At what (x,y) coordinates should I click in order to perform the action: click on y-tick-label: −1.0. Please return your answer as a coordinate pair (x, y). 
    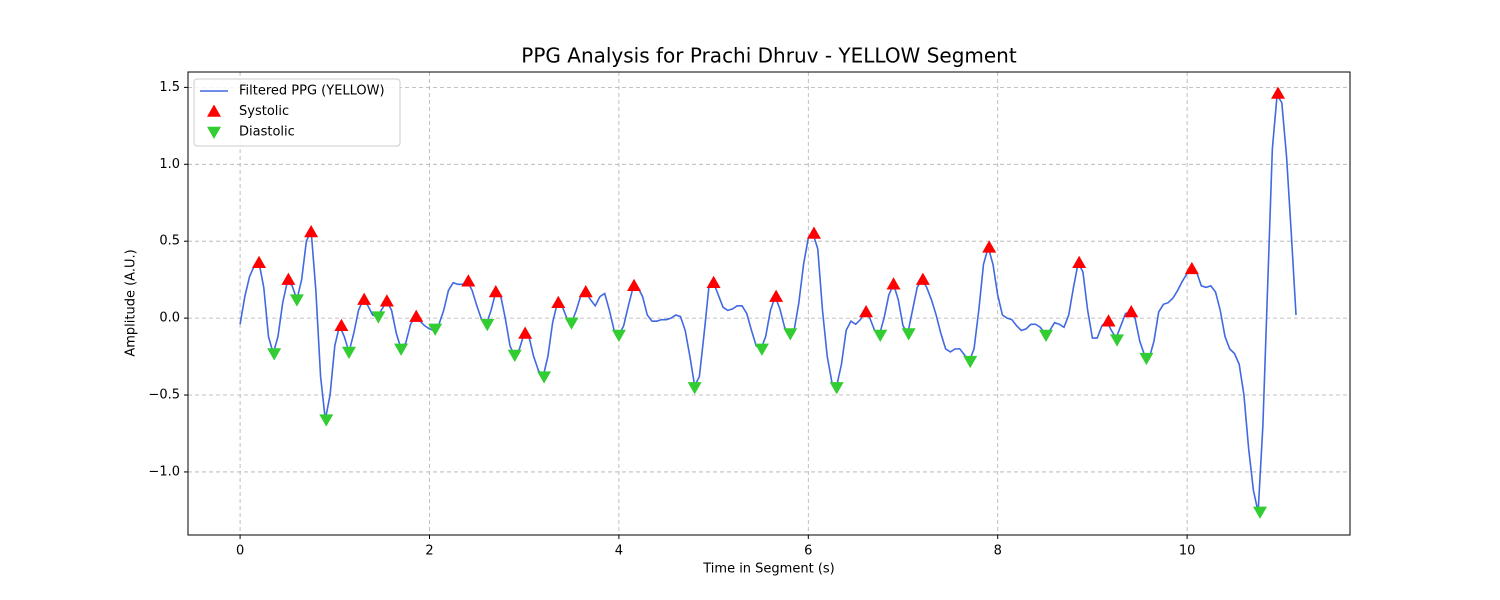
    Looking at the image, I should click on (164, 471).